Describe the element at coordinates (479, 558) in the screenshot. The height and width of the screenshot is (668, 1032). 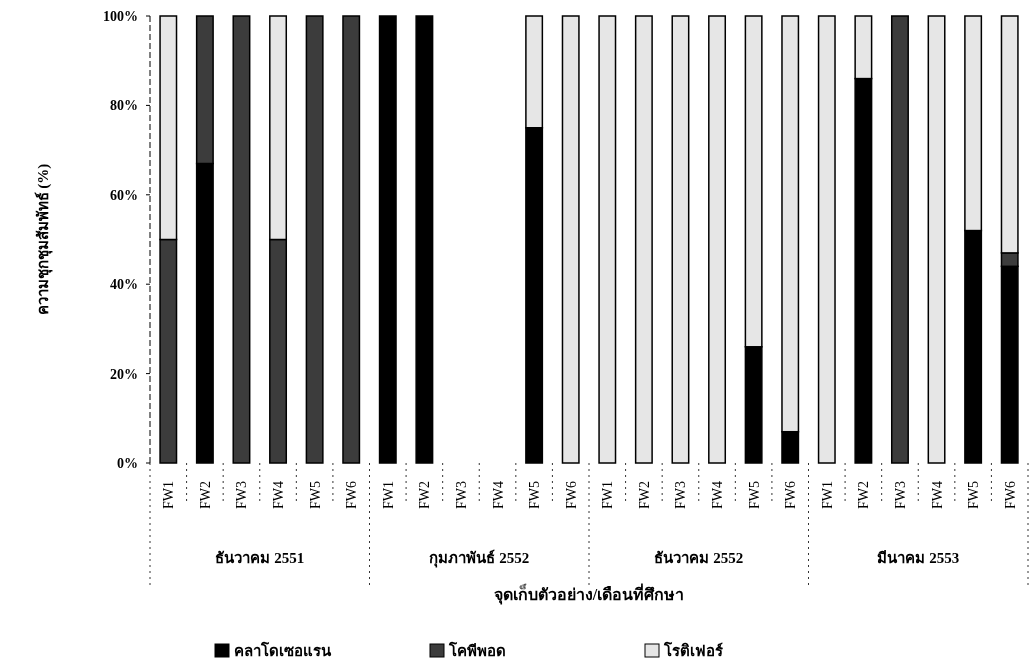
I see `text: กุมภาพันธ์ 2552` at that location.